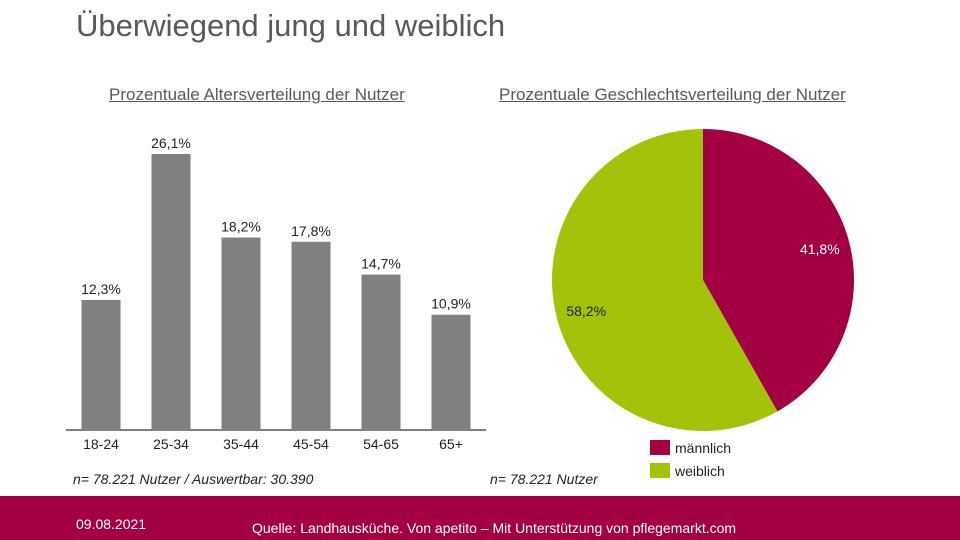 This screenshot has height=540, width=960. What do you see at coordinates (820, 249) in the screenshot?
I see `pie-data-label: 41,8%` at bounding box center [820, 249].